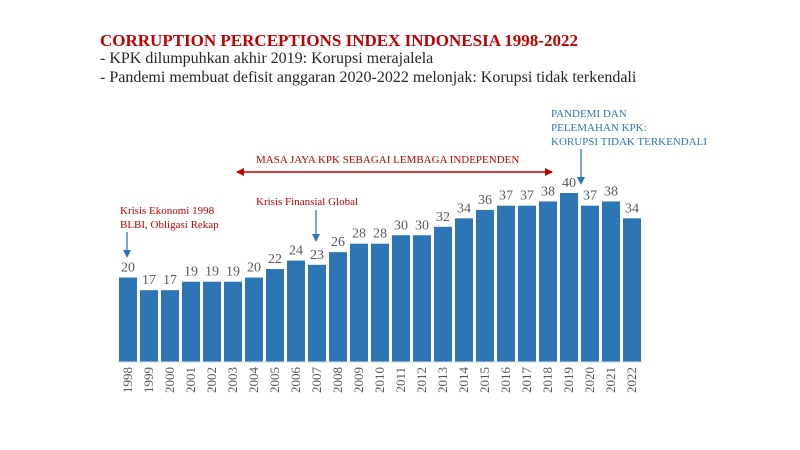  I want to click on bar-2019, so click(569, 277).